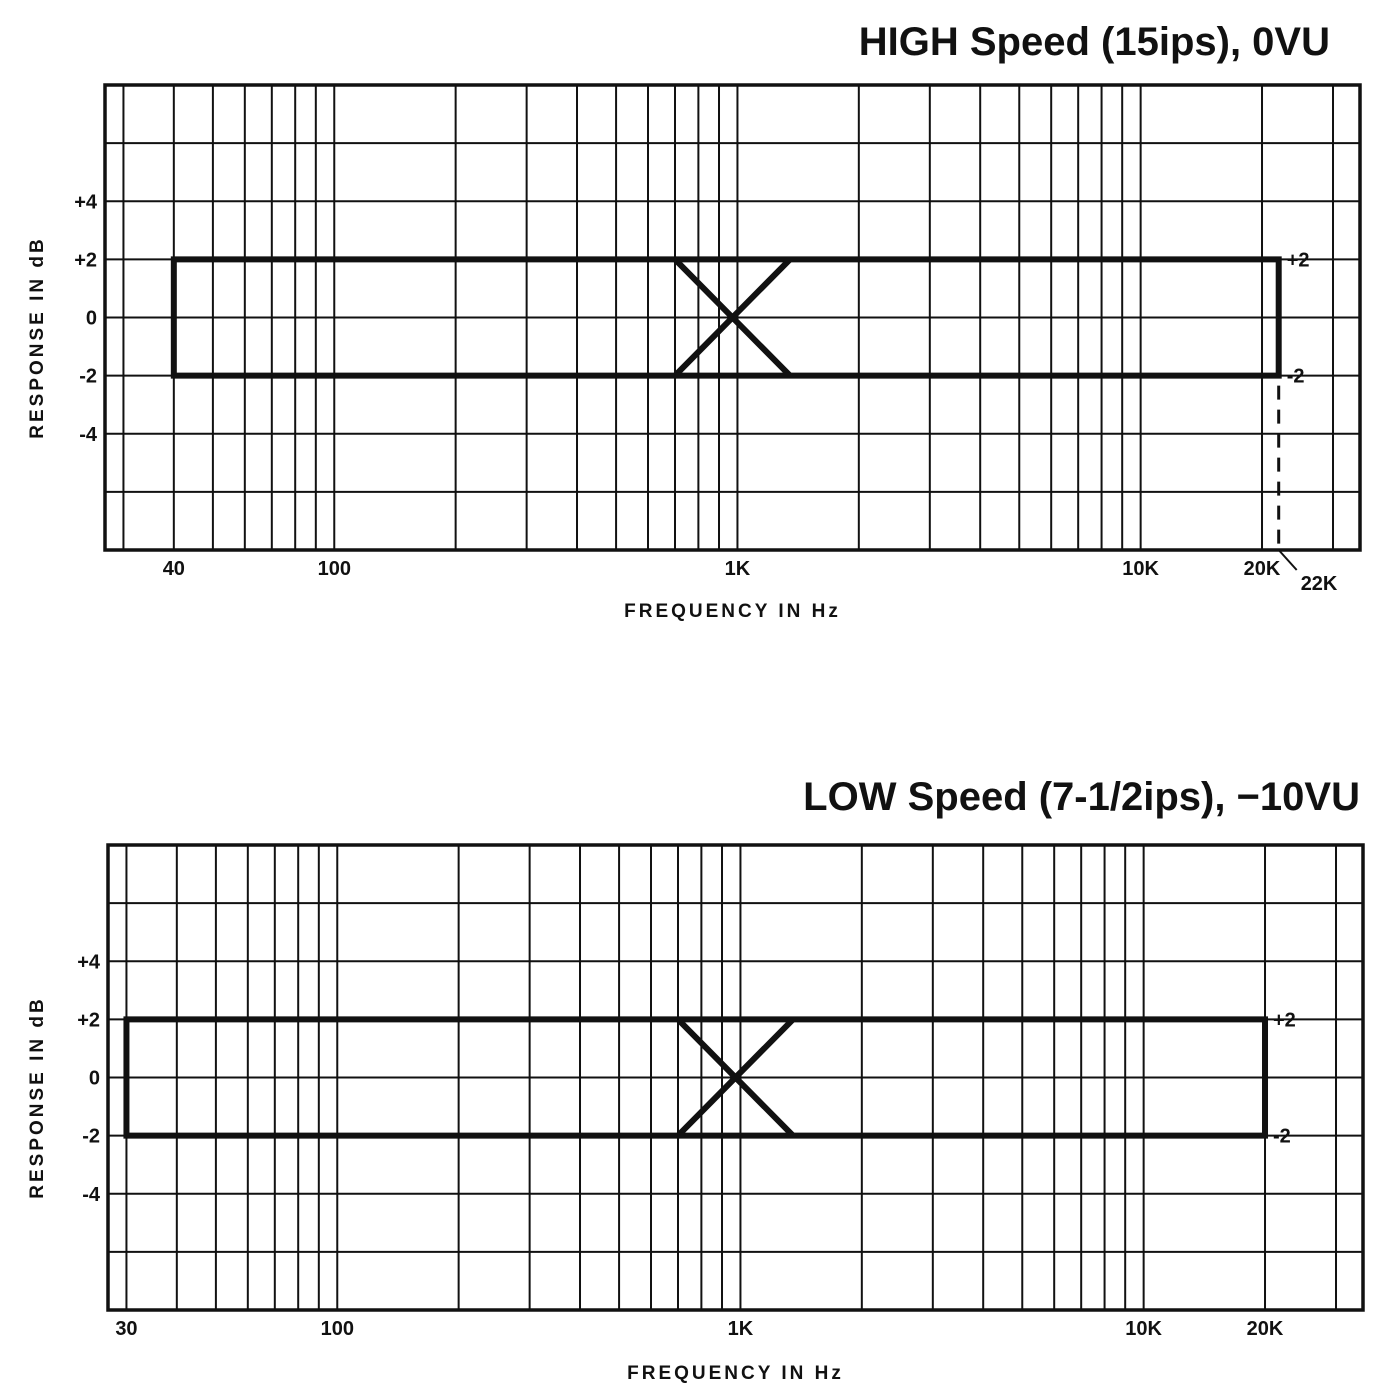 This screenshot has height=1383, width=1386. What do you see at coordinates (1287, 560) in the screenshot?
I see `annotation-leader-line` at bounding box center [1287, 560].